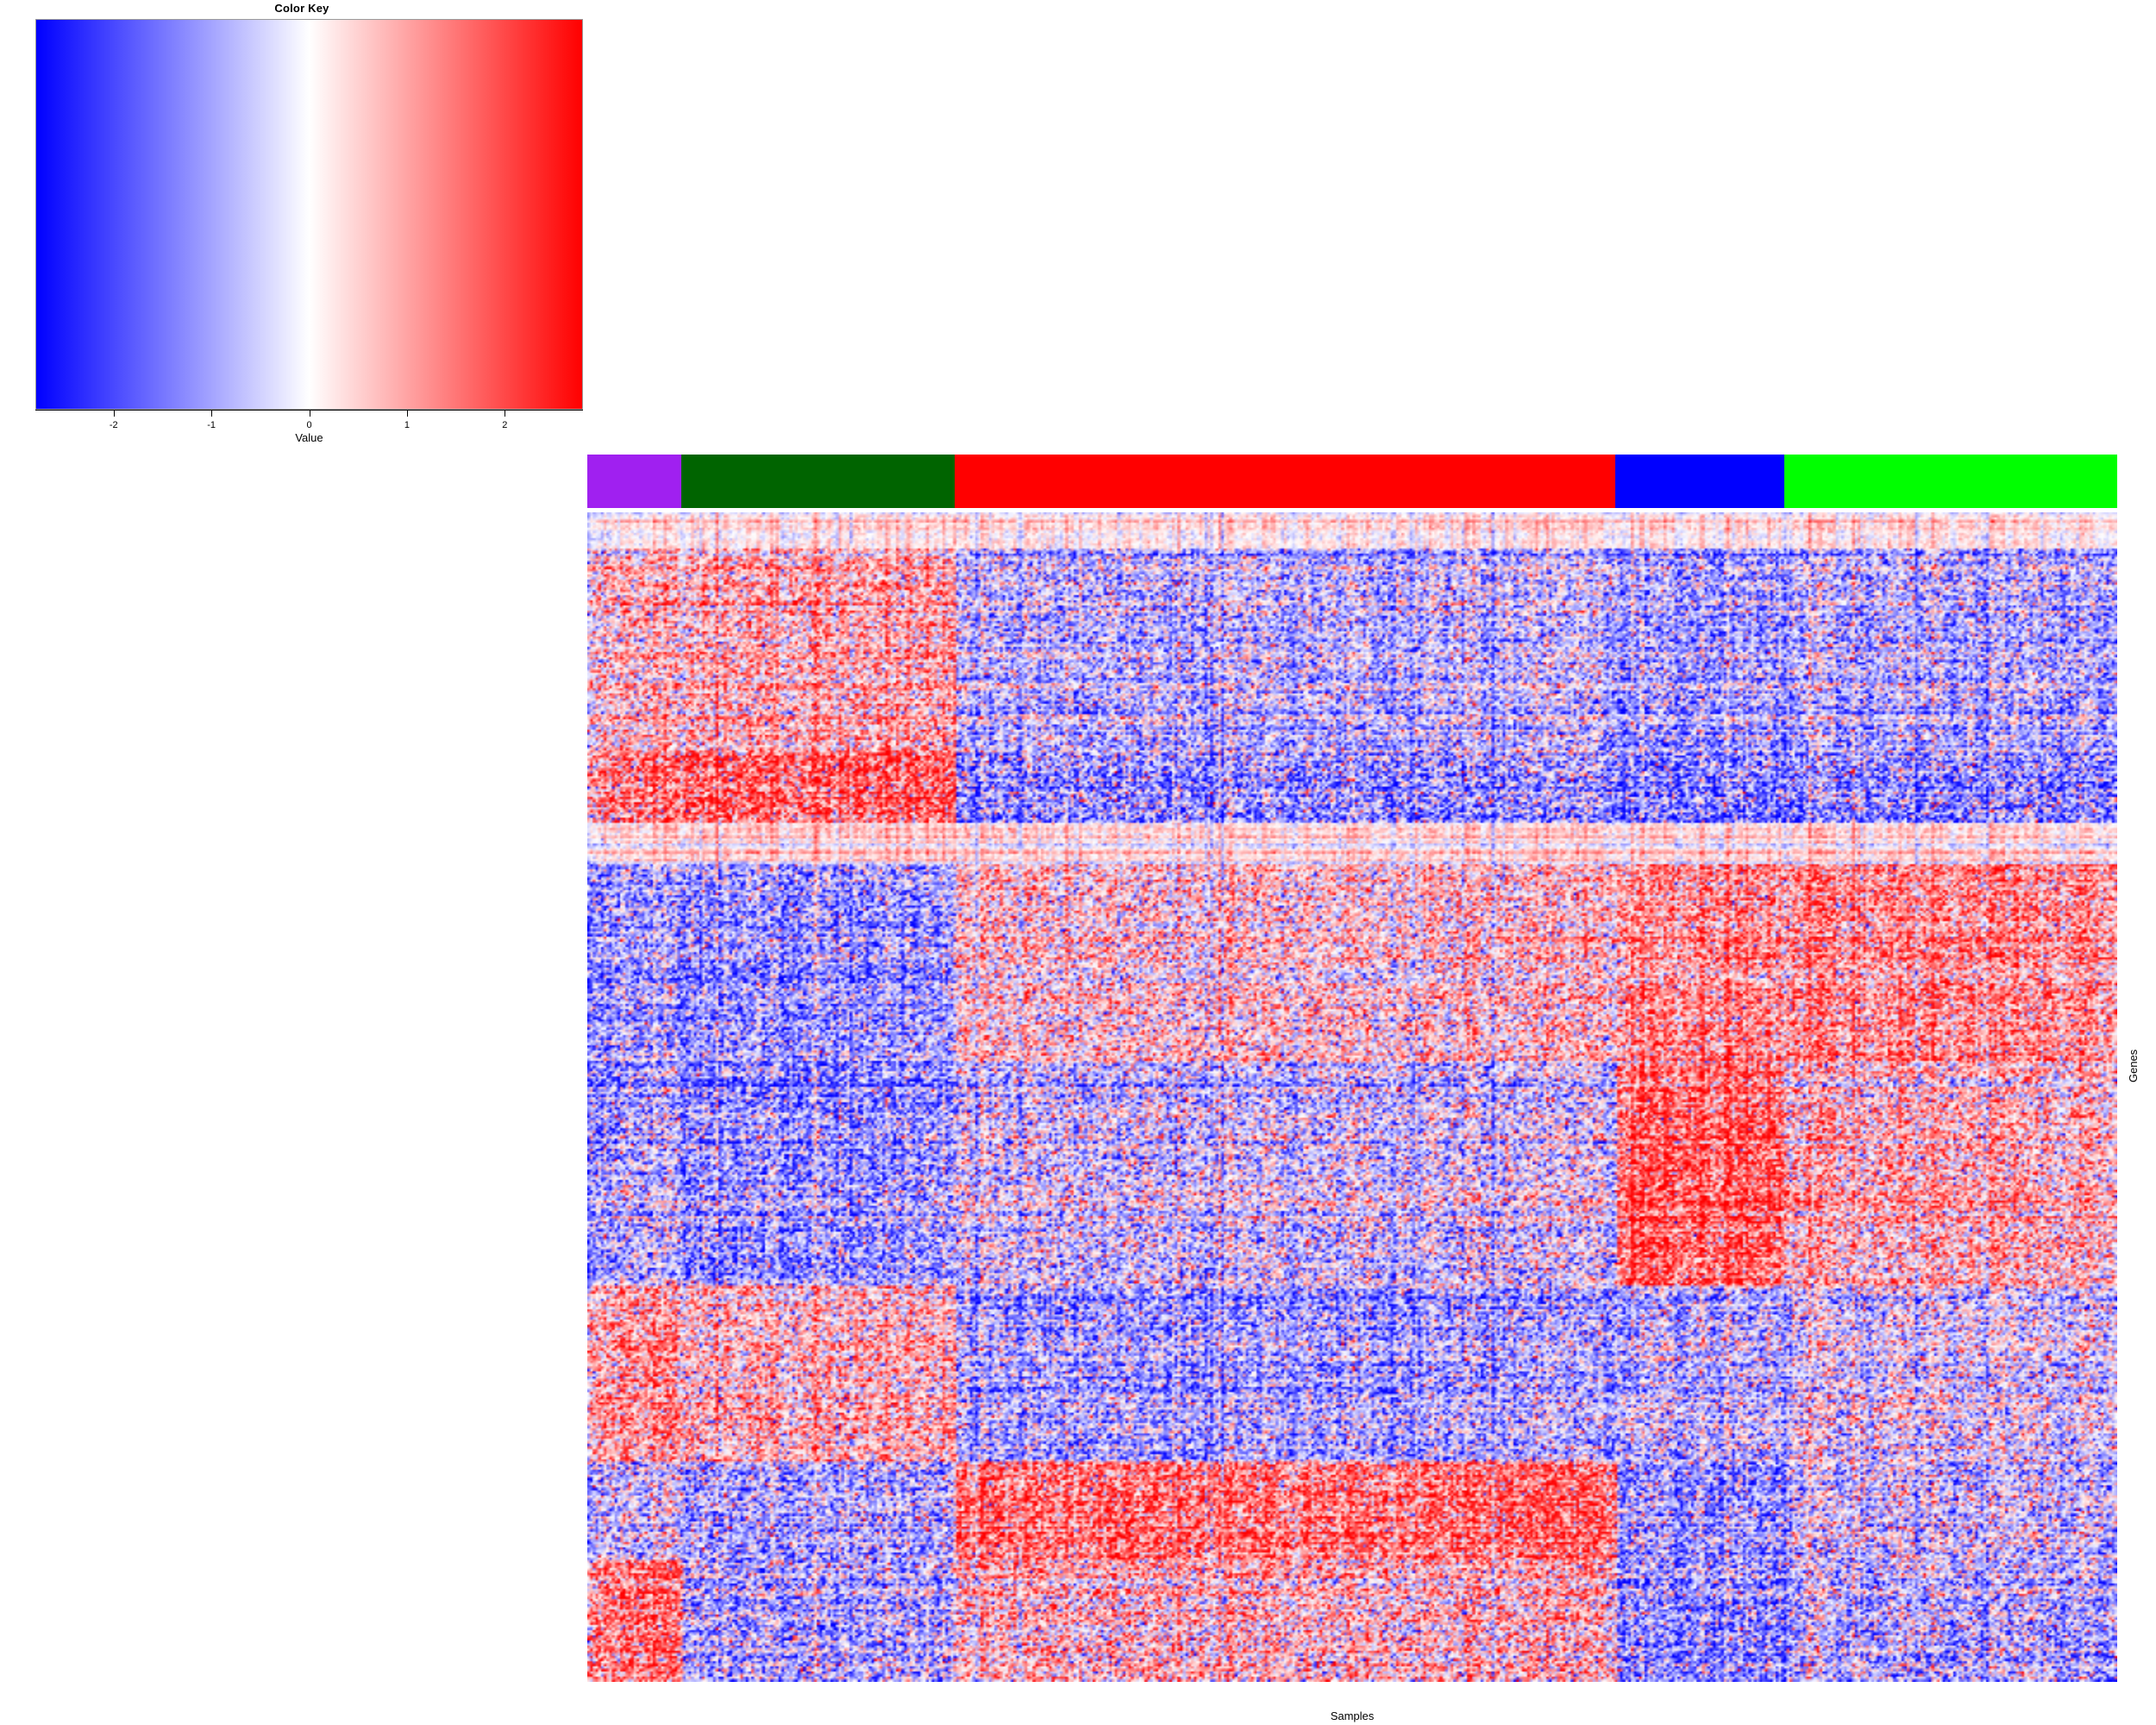  I want to click on annotation-block-group-purple, so click(634, 481).